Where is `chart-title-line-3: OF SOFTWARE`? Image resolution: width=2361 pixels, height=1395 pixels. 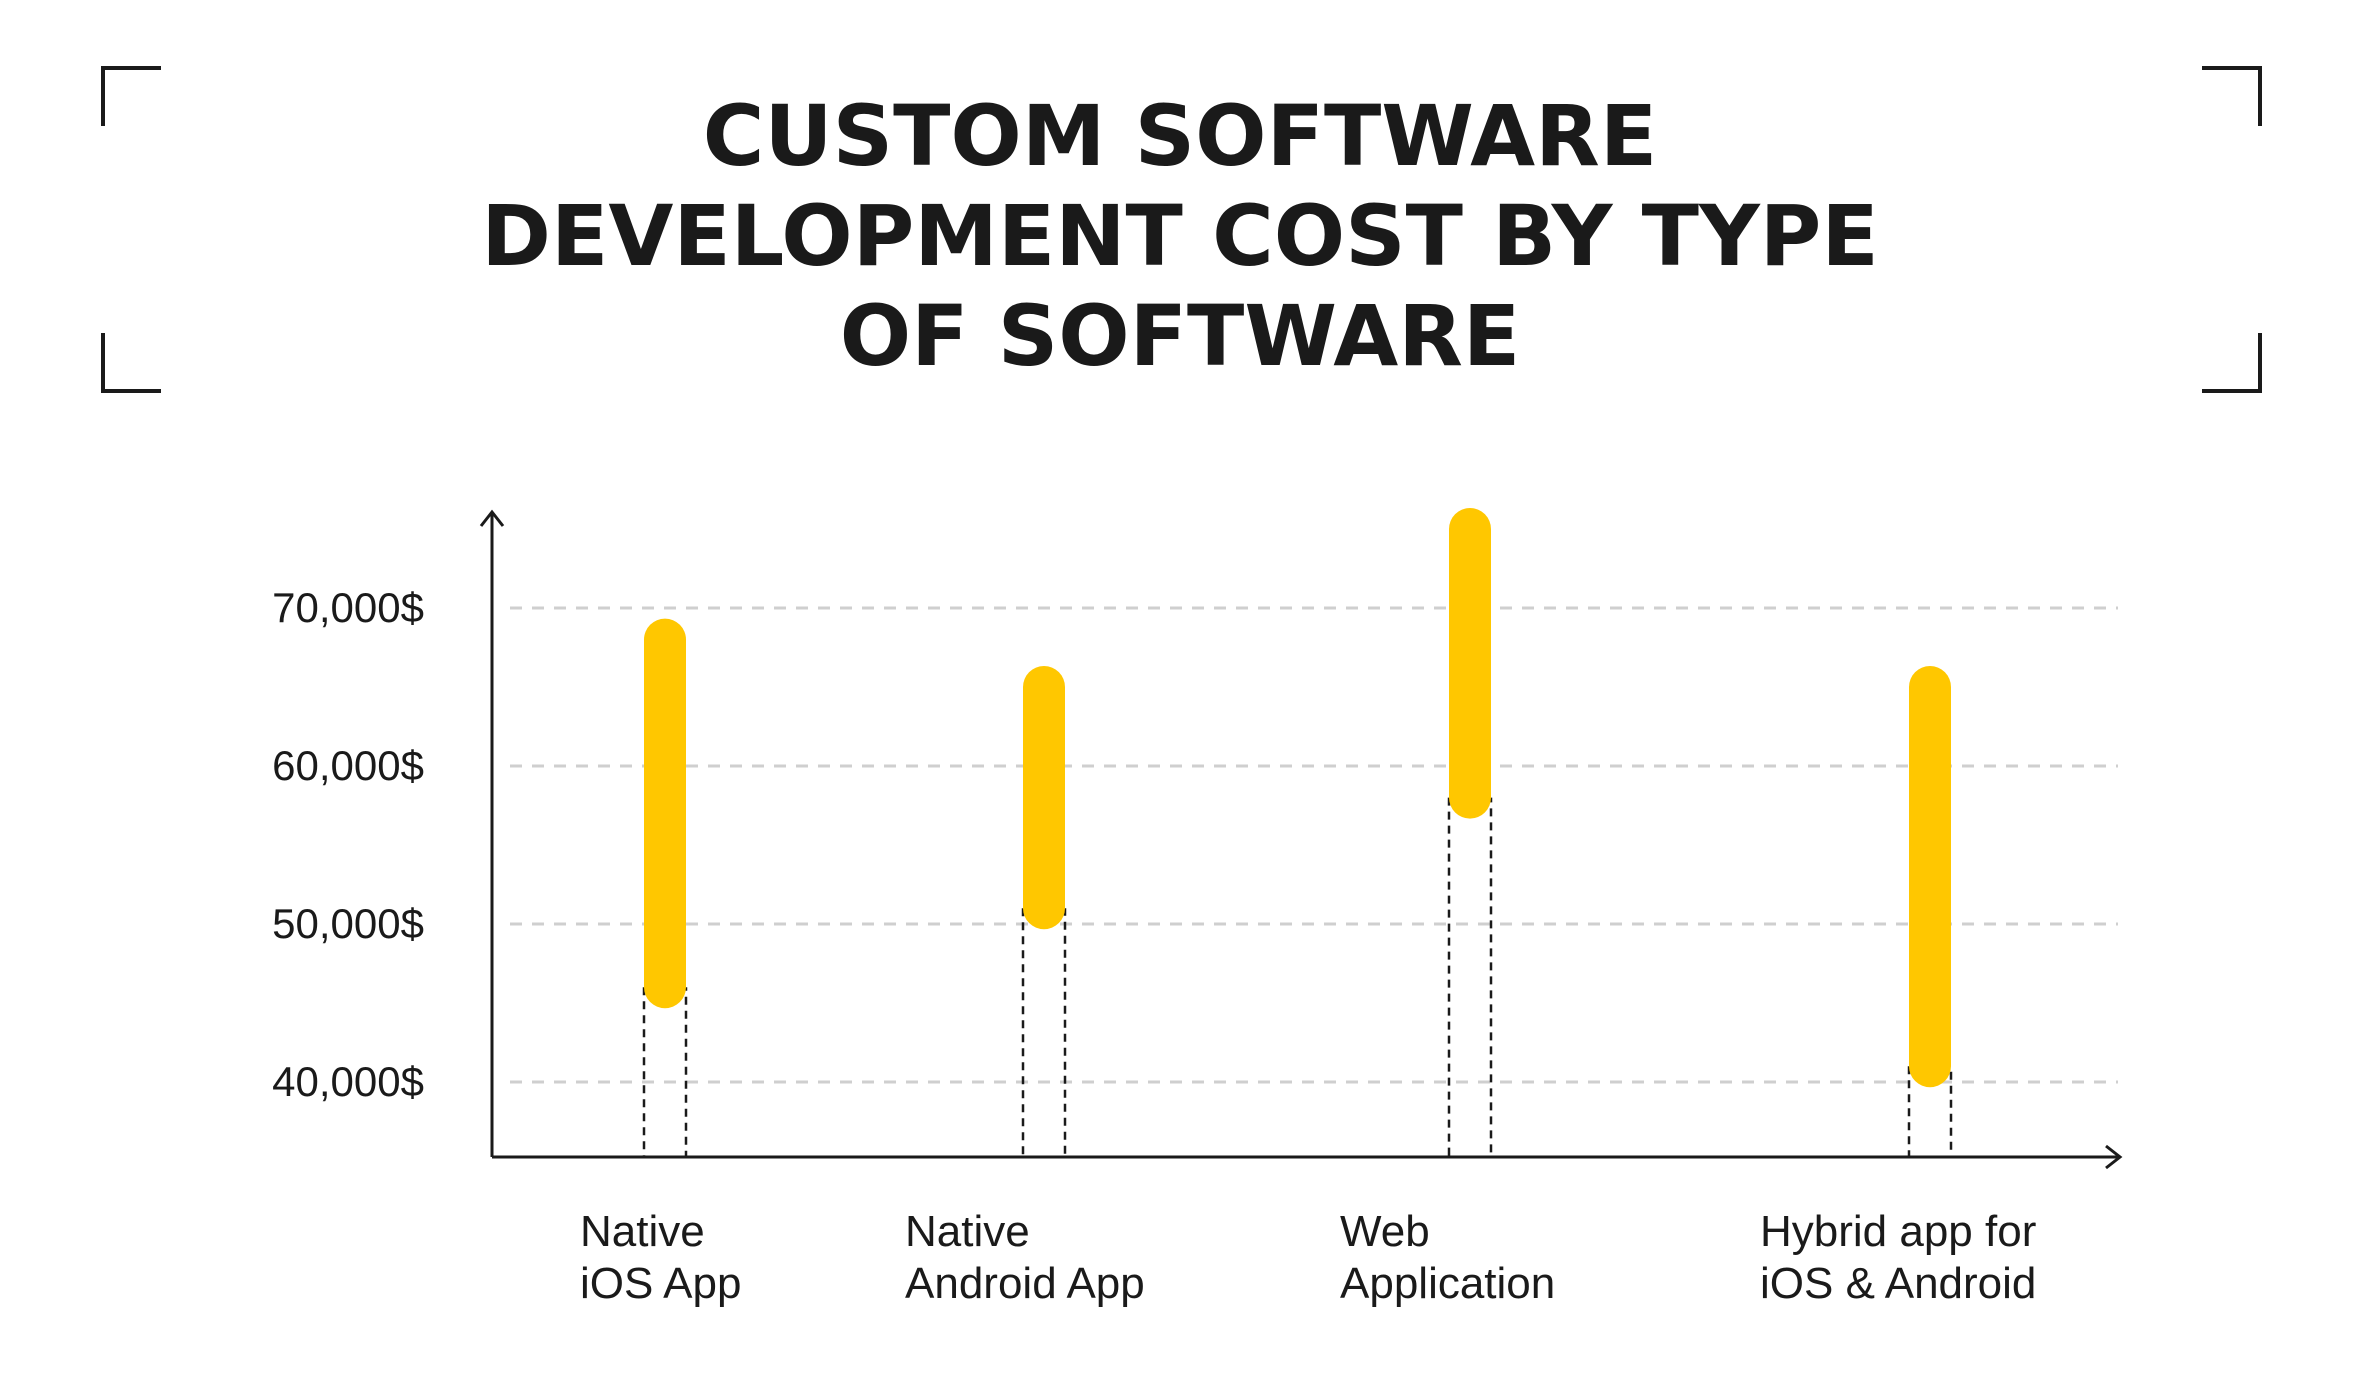 chart-title-line-3: OF SOFTWARE is located at coordinates (1180, 336).